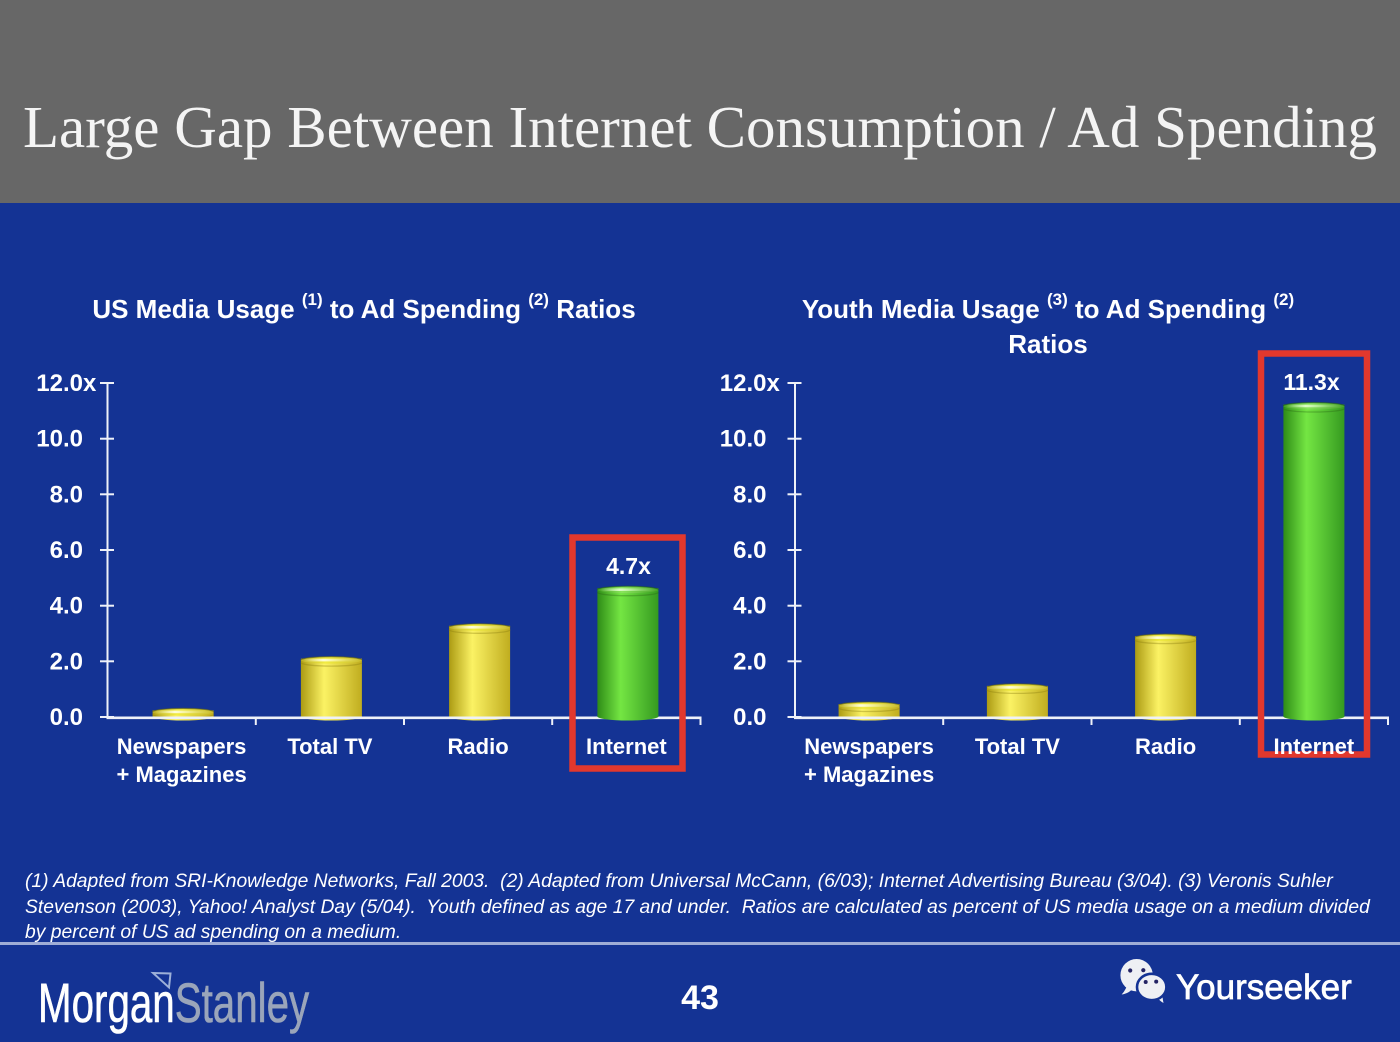 This screenshot has height=1042, width=1400. Describe the element at coordinates (1311, 382) in the screenshot. I see `svg-text: 11.3x` at that location.